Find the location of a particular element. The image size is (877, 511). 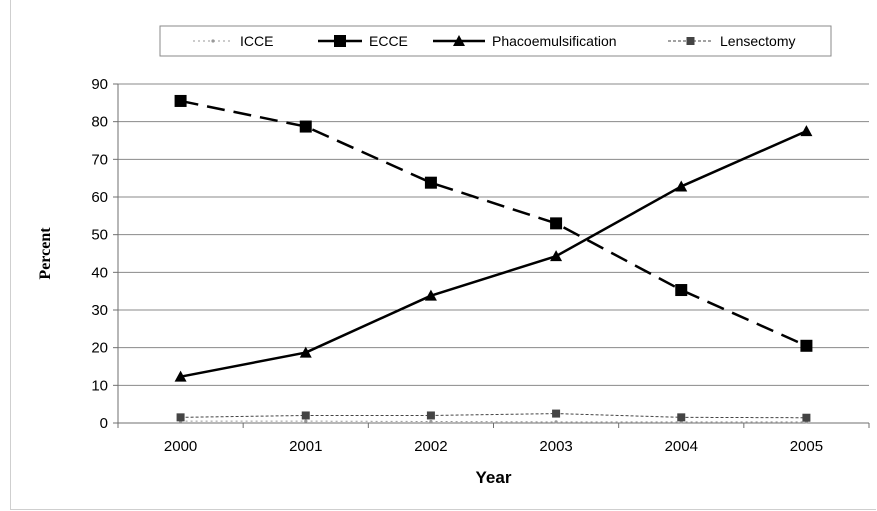

legend-item: Phacoemulsification is located at coordinates (525, 41).